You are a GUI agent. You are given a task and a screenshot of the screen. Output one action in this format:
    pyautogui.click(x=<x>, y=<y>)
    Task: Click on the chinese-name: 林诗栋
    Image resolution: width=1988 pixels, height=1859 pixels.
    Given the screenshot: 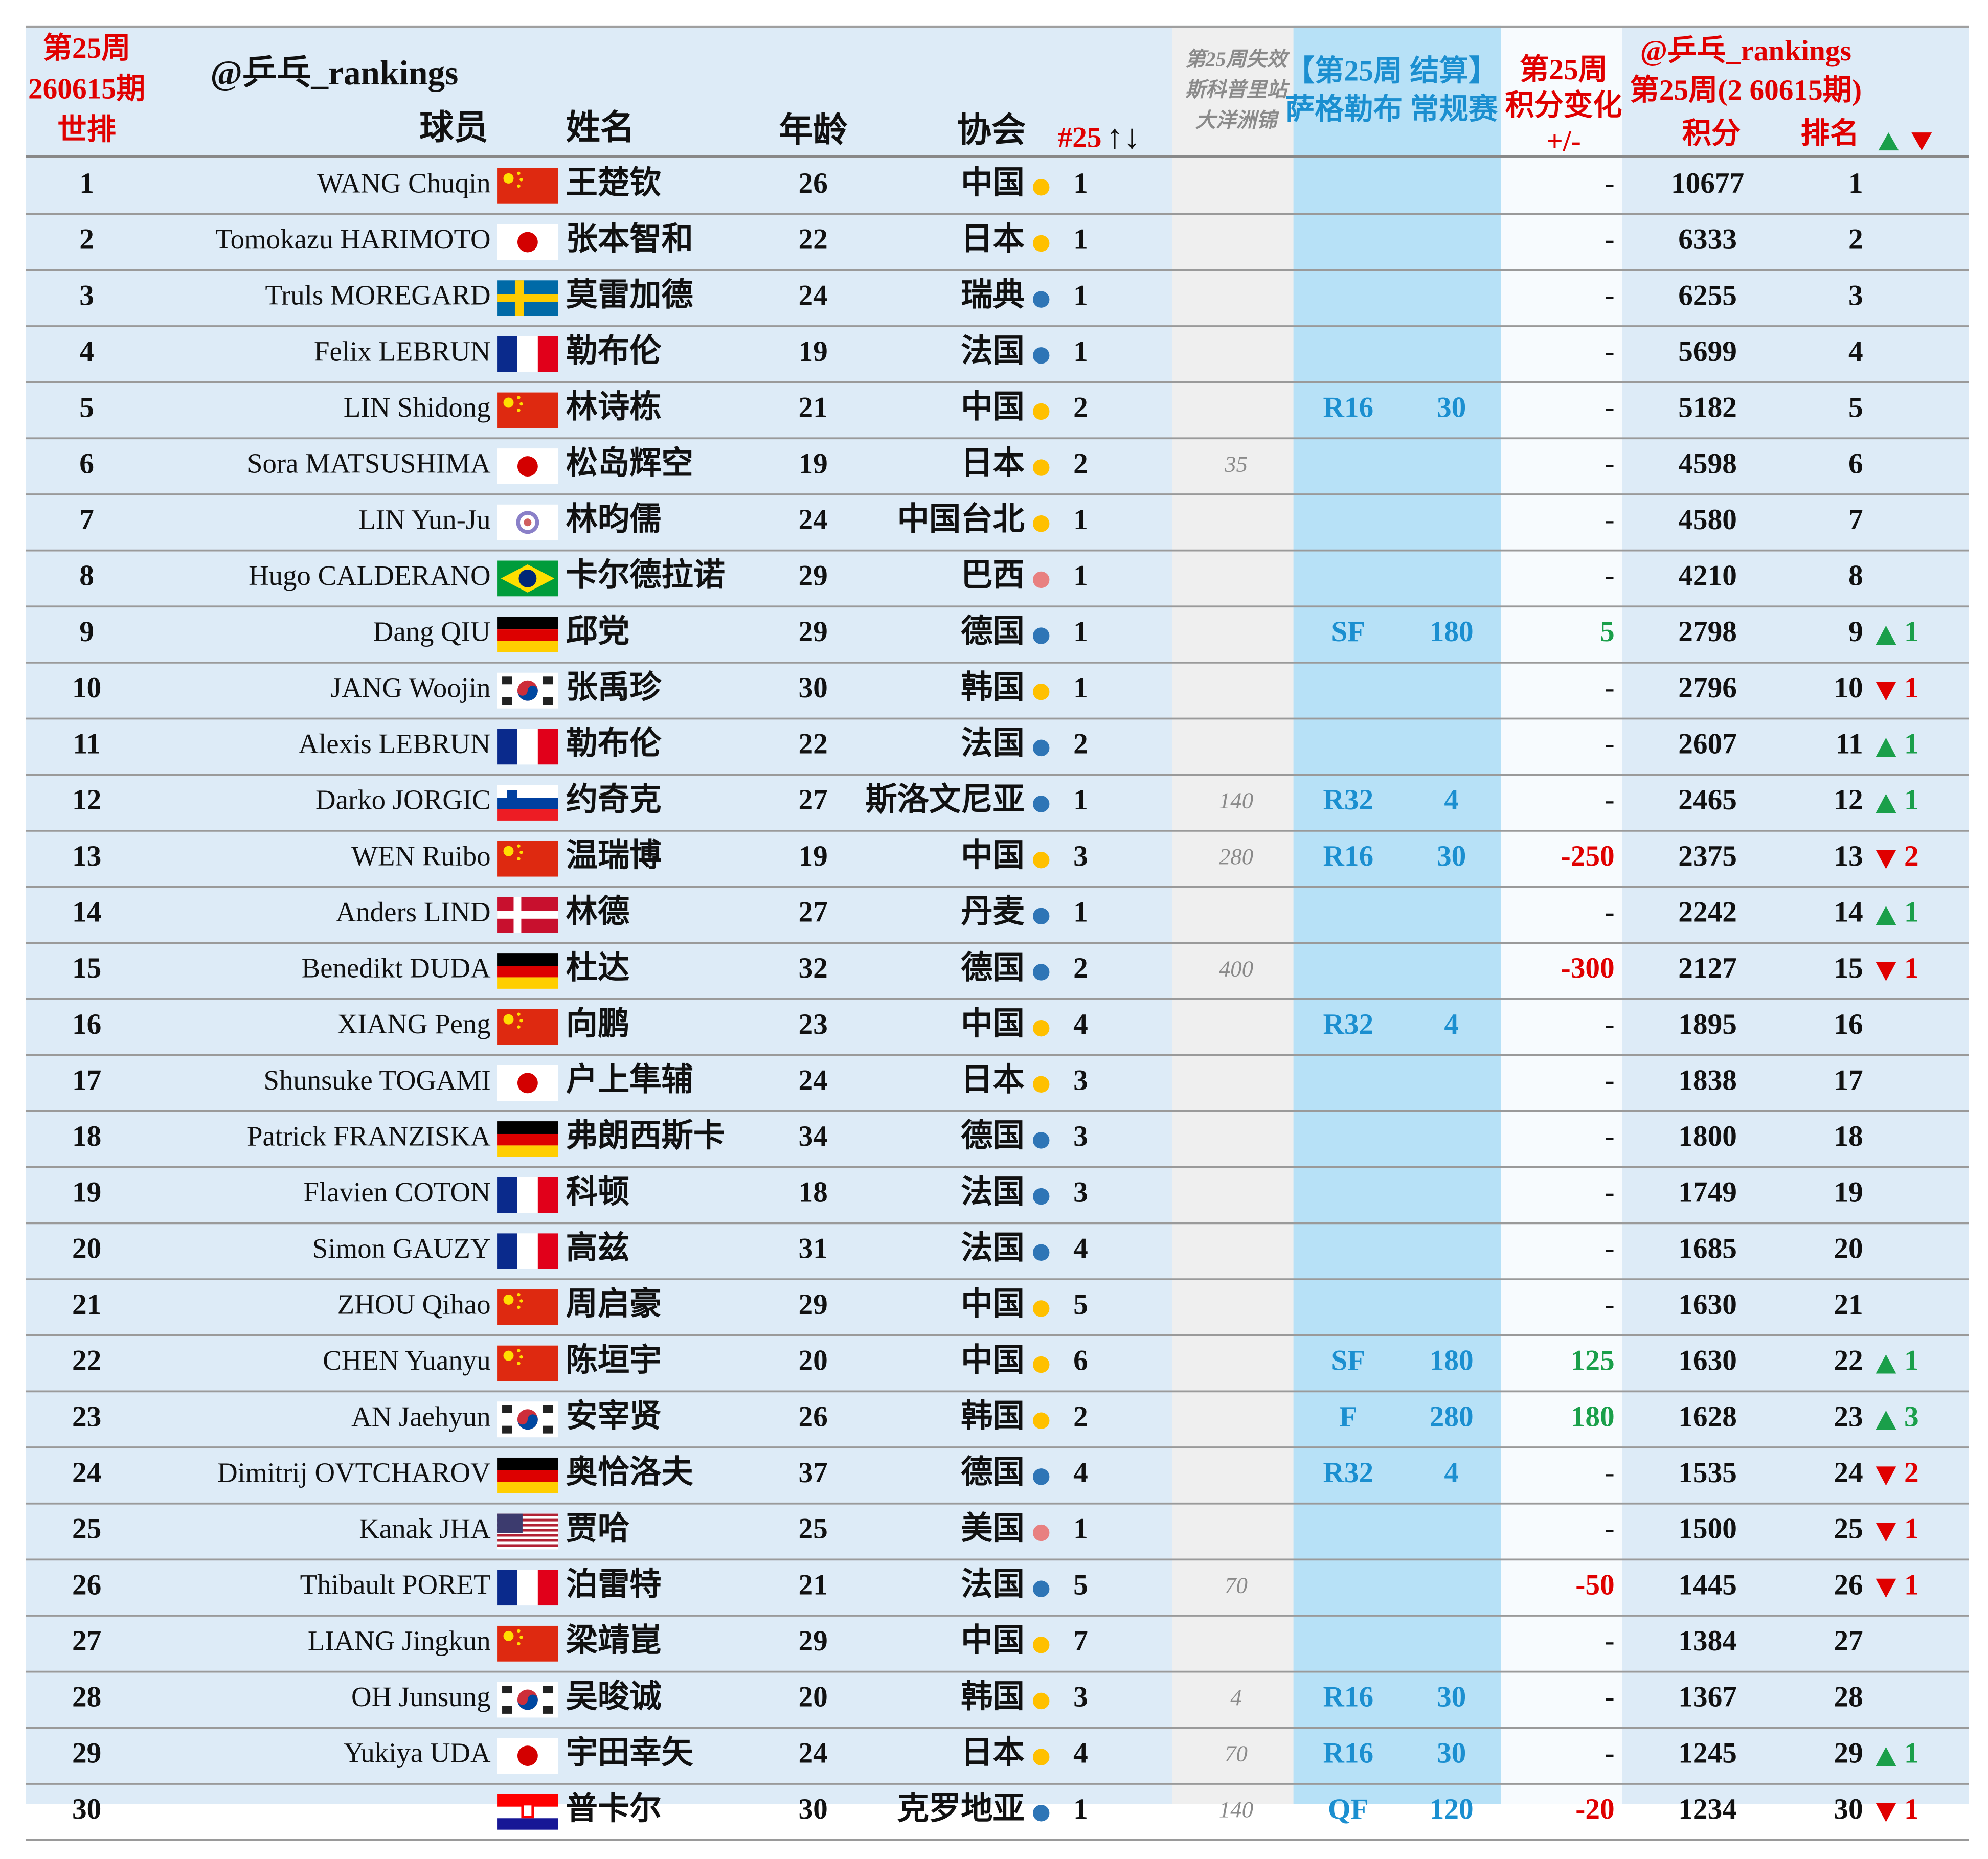 What is the action you would take?
    pyautogui.click(x=614, y=407)
    